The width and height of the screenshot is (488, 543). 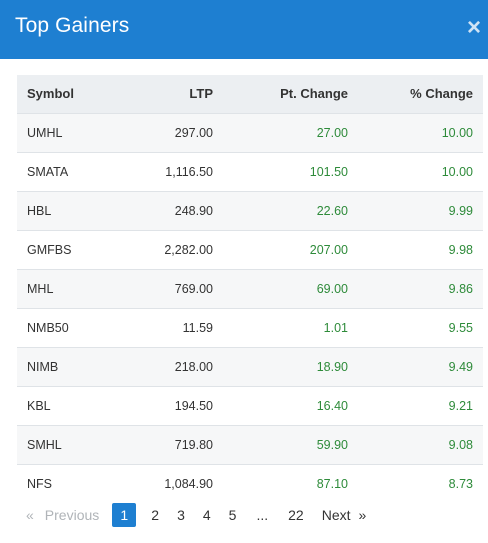 I want to click on next-arrow-icon: », so click(x=362, y=515).